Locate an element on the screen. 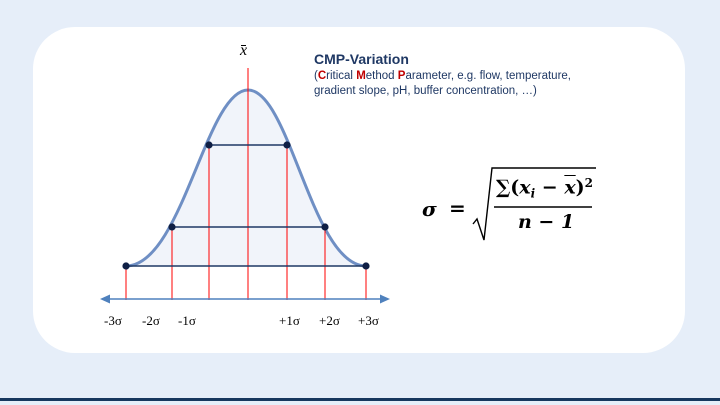 The width and height of the screenshot is (720, 405). mean-symbol: x is located at coordinates (244, 50).